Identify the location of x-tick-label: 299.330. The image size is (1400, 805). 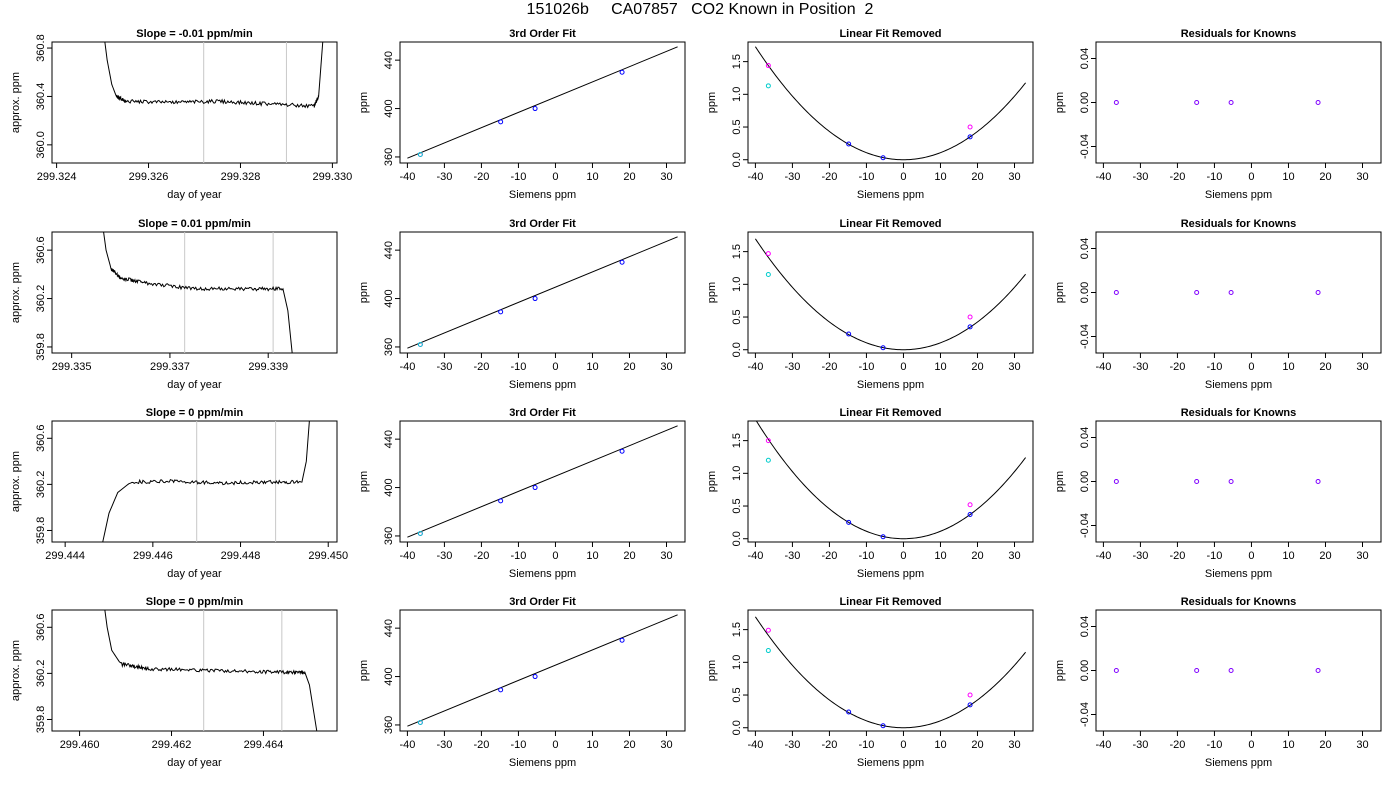
(333, 177).